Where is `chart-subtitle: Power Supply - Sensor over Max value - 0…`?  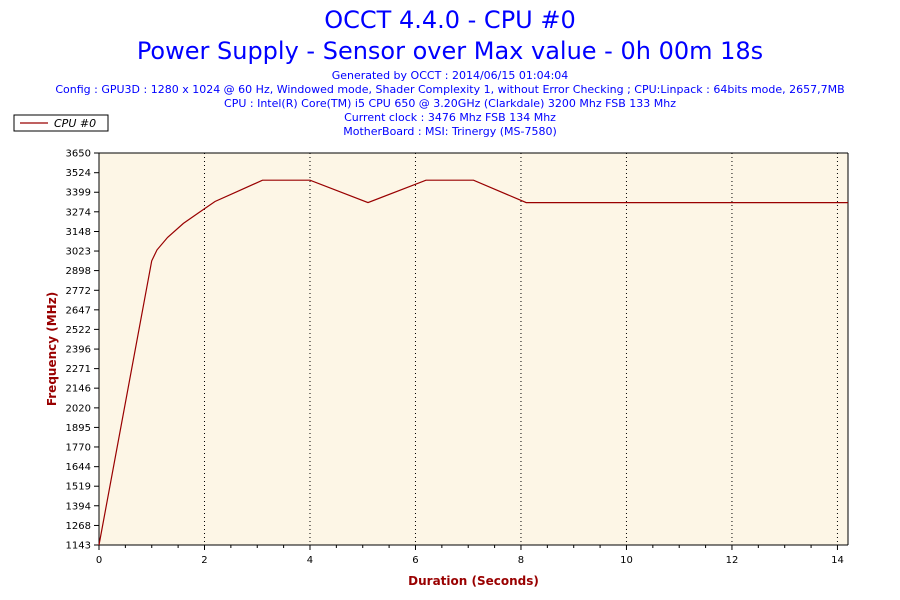 chart-subtitle: Power Supply - Sensor over Max value - 0… is located at coordinates (450, 51).